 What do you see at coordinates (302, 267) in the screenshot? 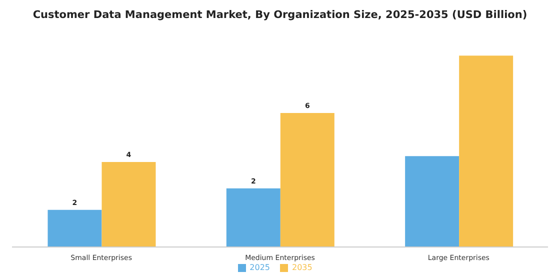
I see `legend-label: 2035` at bounding box center [302, 267].